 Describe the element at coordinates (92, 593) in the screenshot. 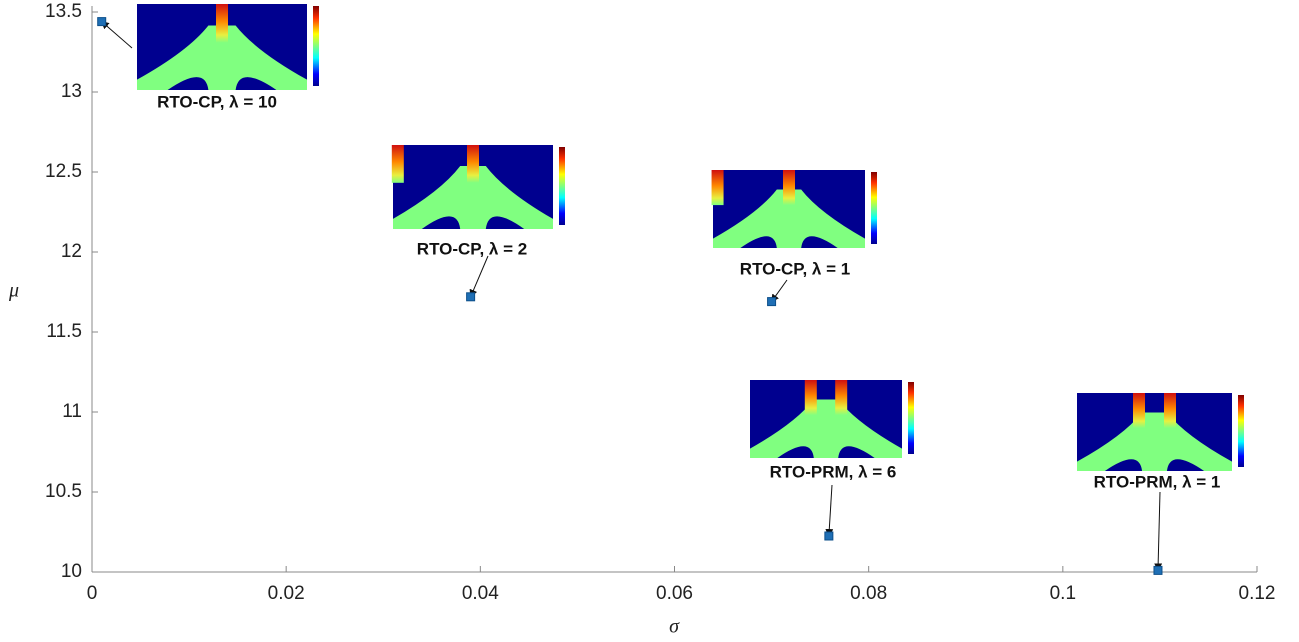

I see `x-tick-label: 0` at that location.